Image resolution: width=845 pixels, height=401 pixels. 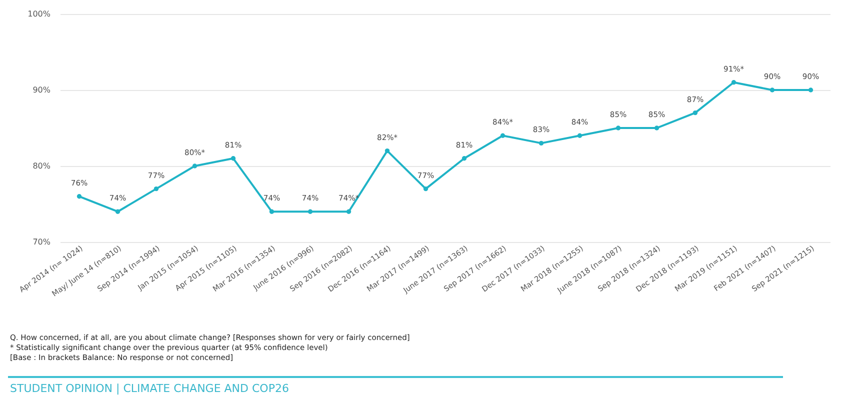 What do you see at coordinates (41, 90) in the screenshot?
I see `y-tick-label: 90%` at bounding box center [41, 90].